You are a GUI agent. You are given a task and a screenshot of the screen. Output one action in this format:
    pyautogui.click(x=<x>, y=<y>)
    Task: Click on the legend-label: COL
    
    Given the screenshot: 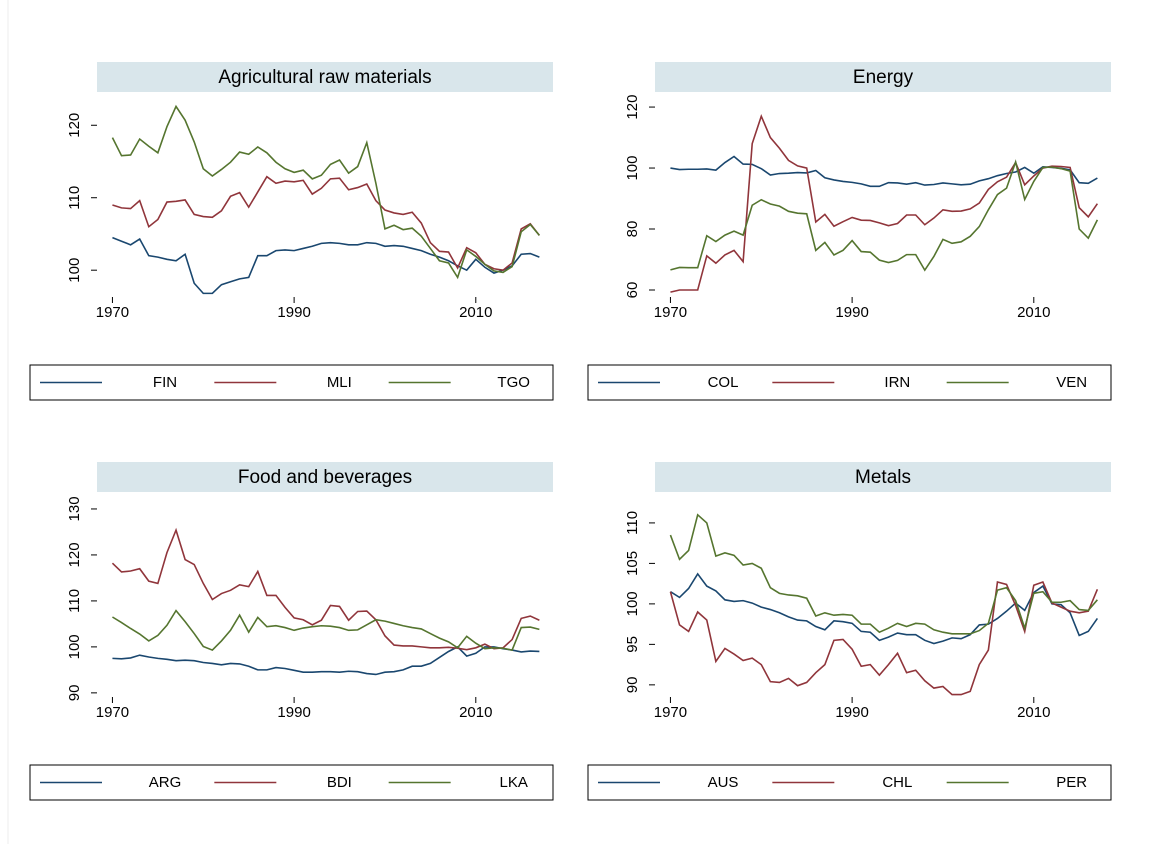 What is the action you would take?
    pyautogui.click(x=723, y=382)
    